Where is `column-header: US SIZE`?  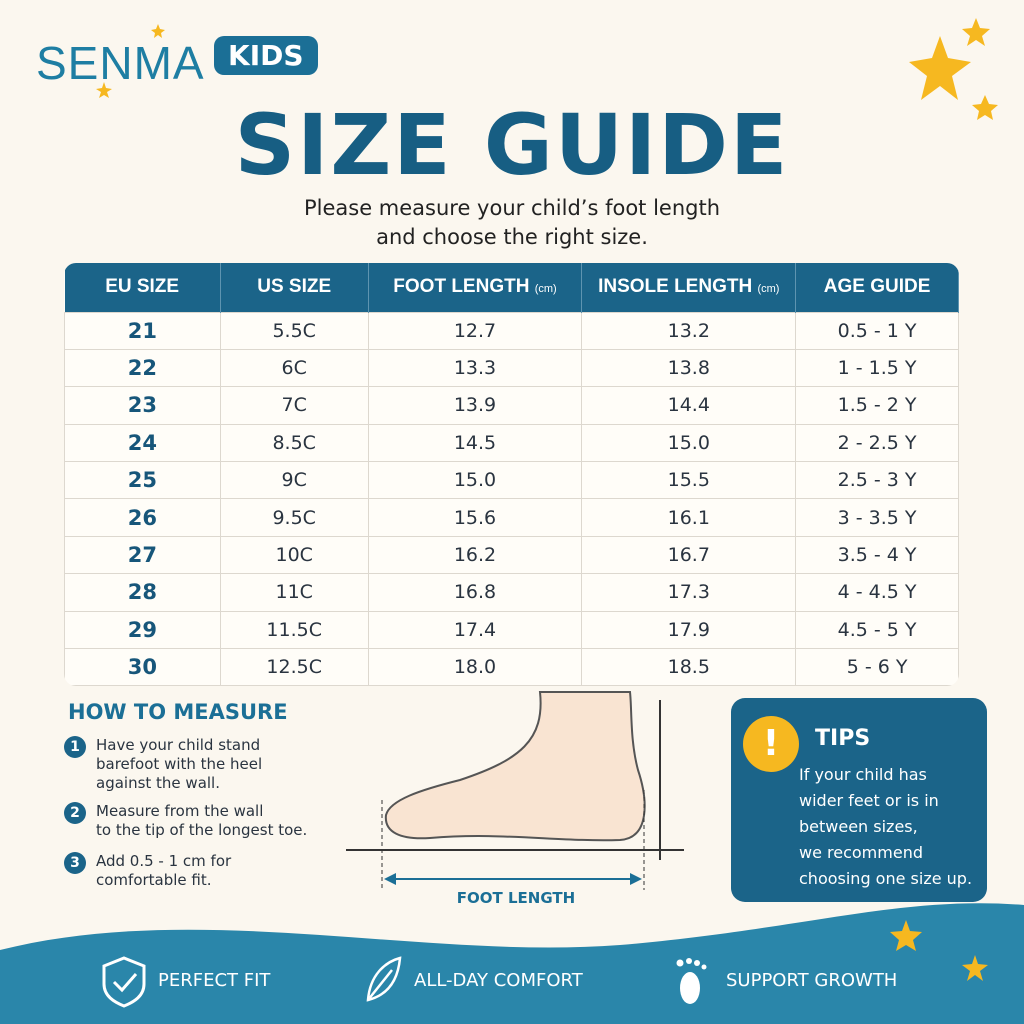
column-header: US SIZE is located at coordinates (294, 287).